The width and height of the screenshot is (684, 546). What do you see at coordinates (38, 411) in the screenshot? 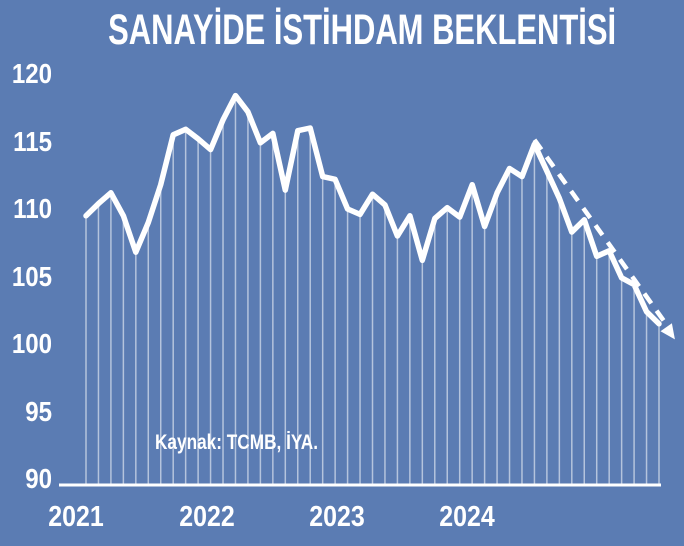
I see `y-axis-tick-95: 95` at bounding box center [38, 411].